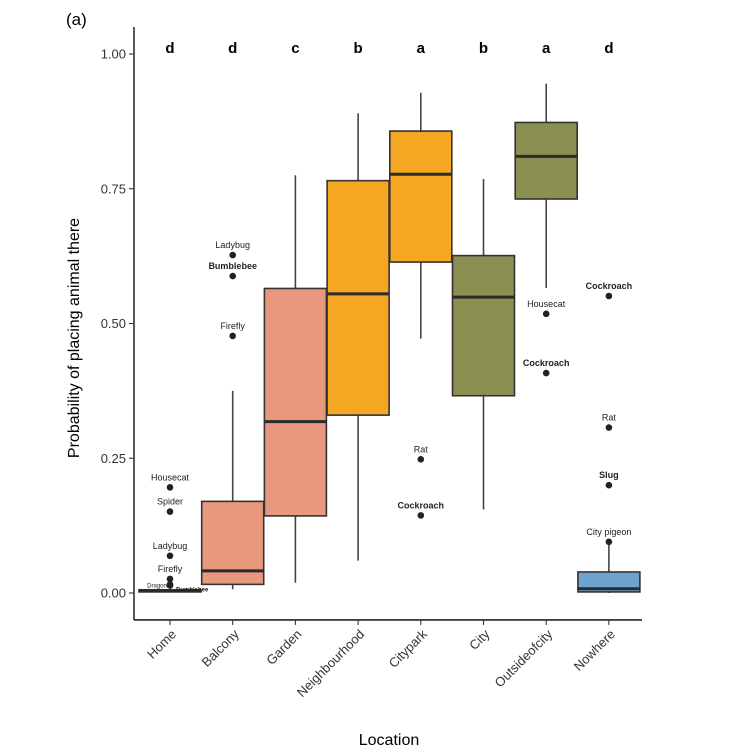 This screenshot has height=754, width=751. I want to click on x-tick-label: Garden, so click(283, 646).